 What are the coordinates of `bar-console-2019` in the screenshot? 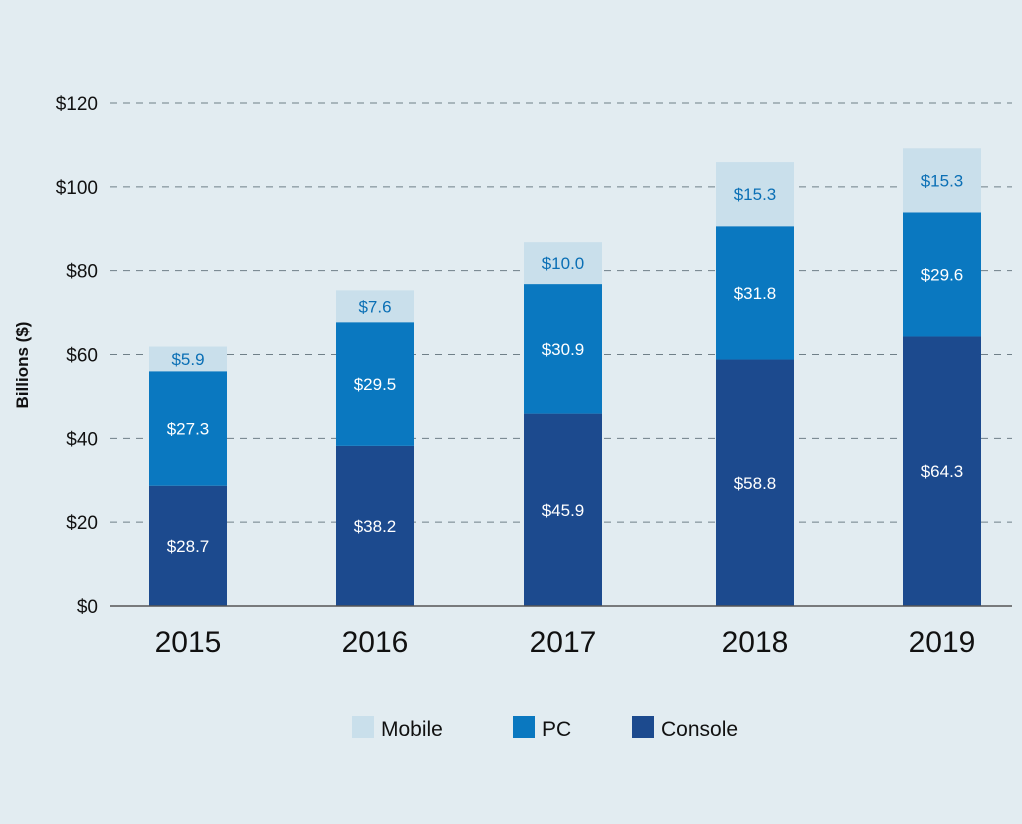 It's located at (942, 471).